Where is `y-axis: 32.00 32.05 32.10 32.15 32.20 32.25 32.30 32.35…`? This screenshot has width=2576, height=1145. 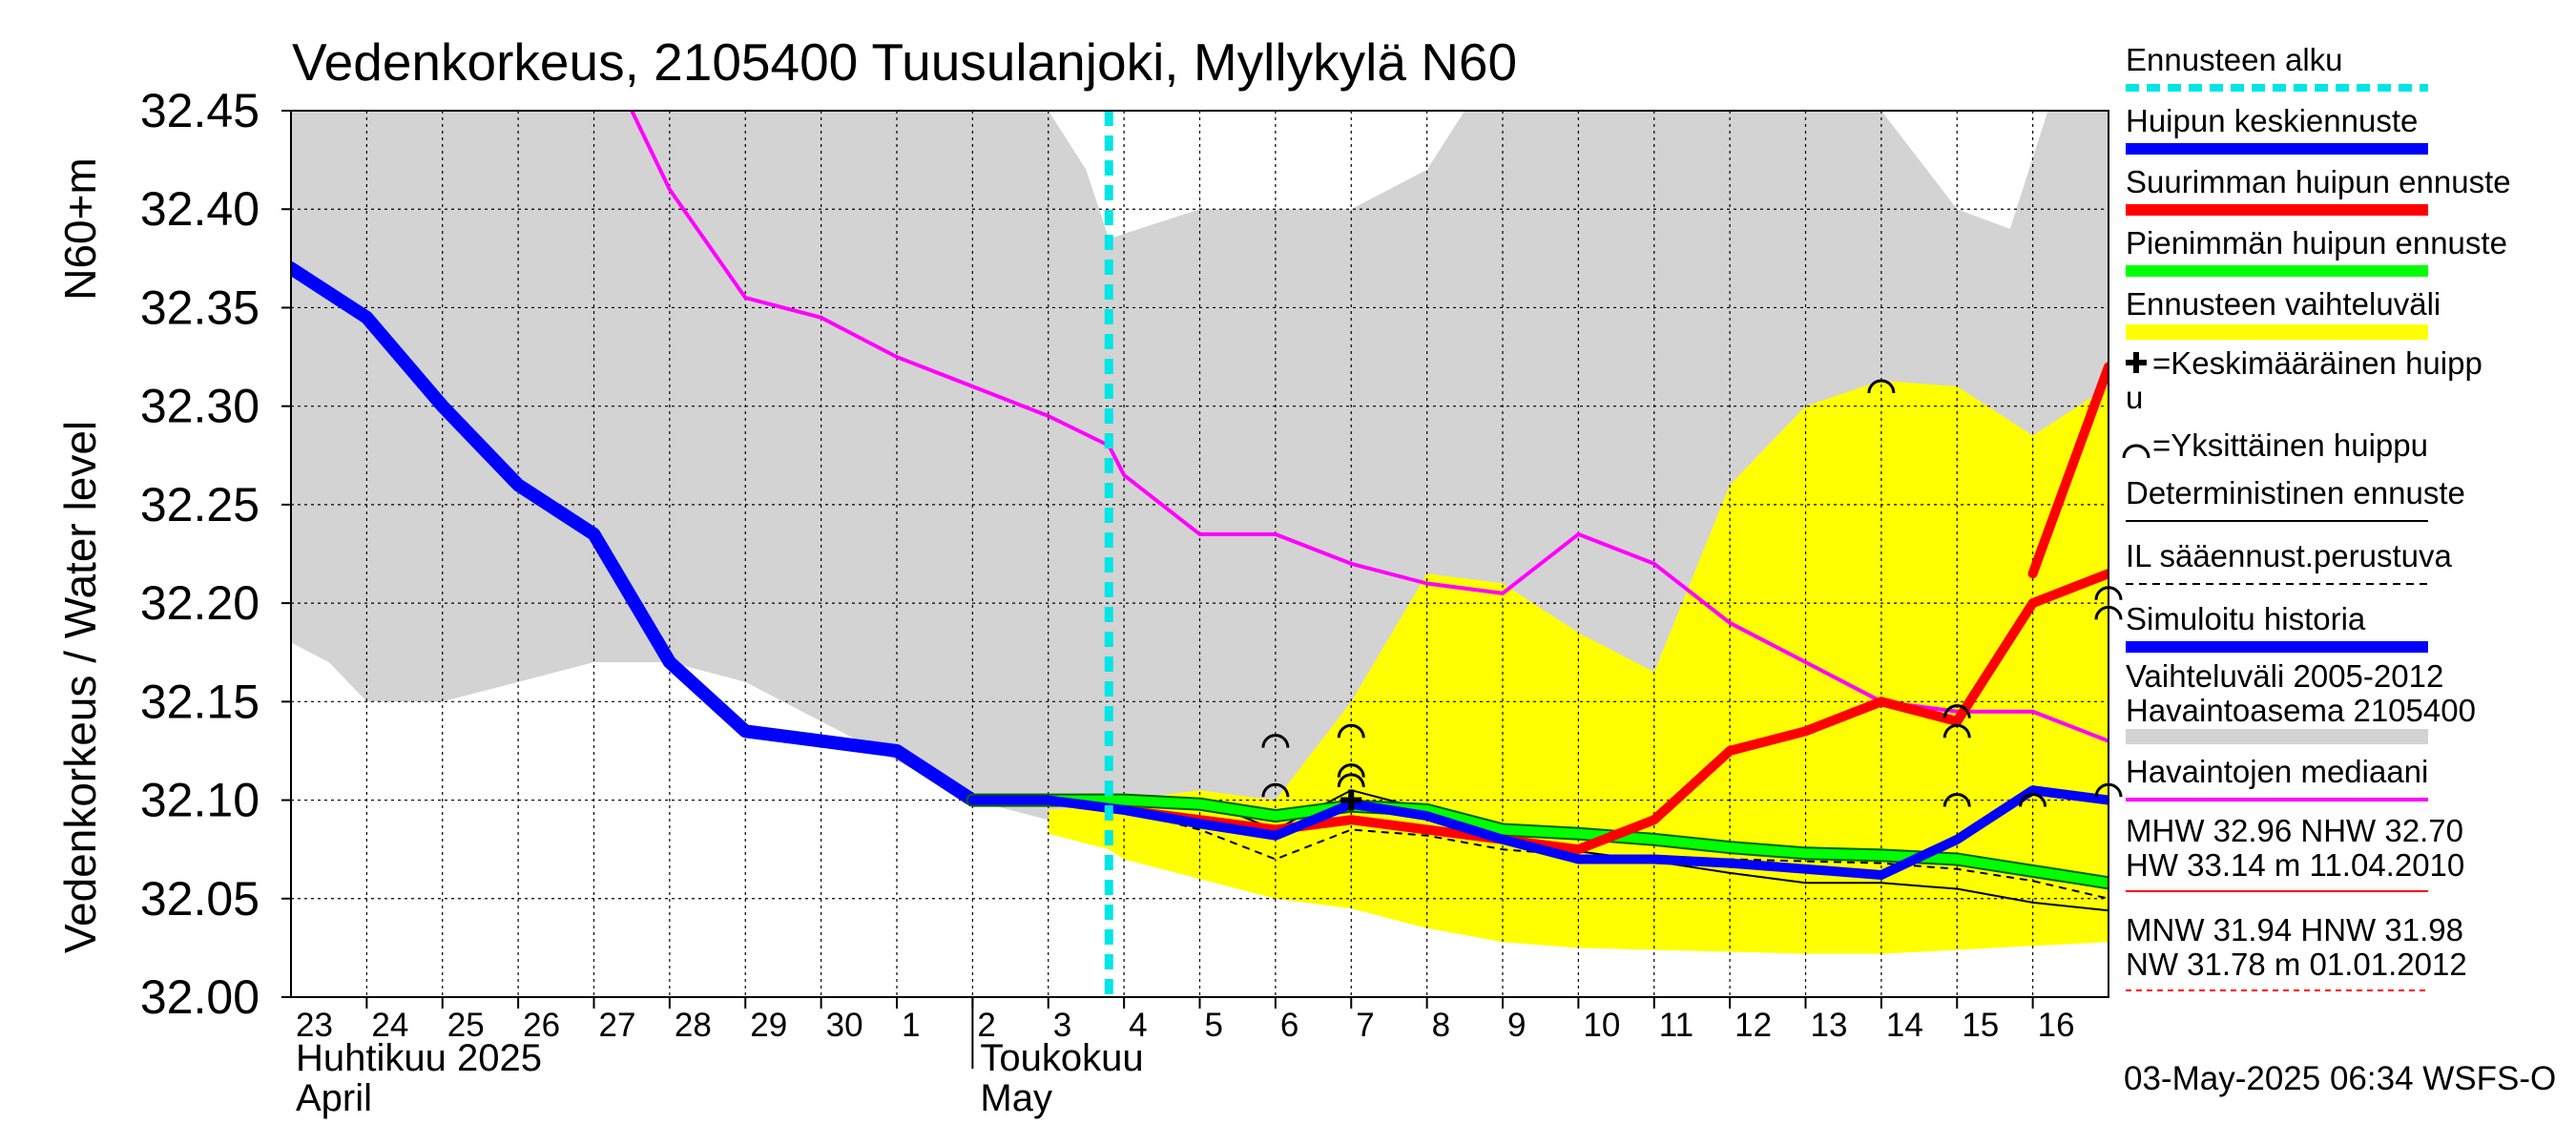 y-axis: 32.00 32.05 32.10 32.15 32.20 32.25 32.30 32.35… is located at coordinates (215, 554).